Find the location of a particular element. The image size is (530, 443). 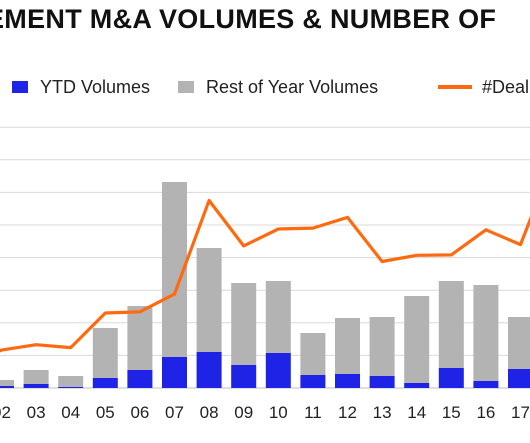

x-tick-label: 02 is located at coordinates (5, 412).